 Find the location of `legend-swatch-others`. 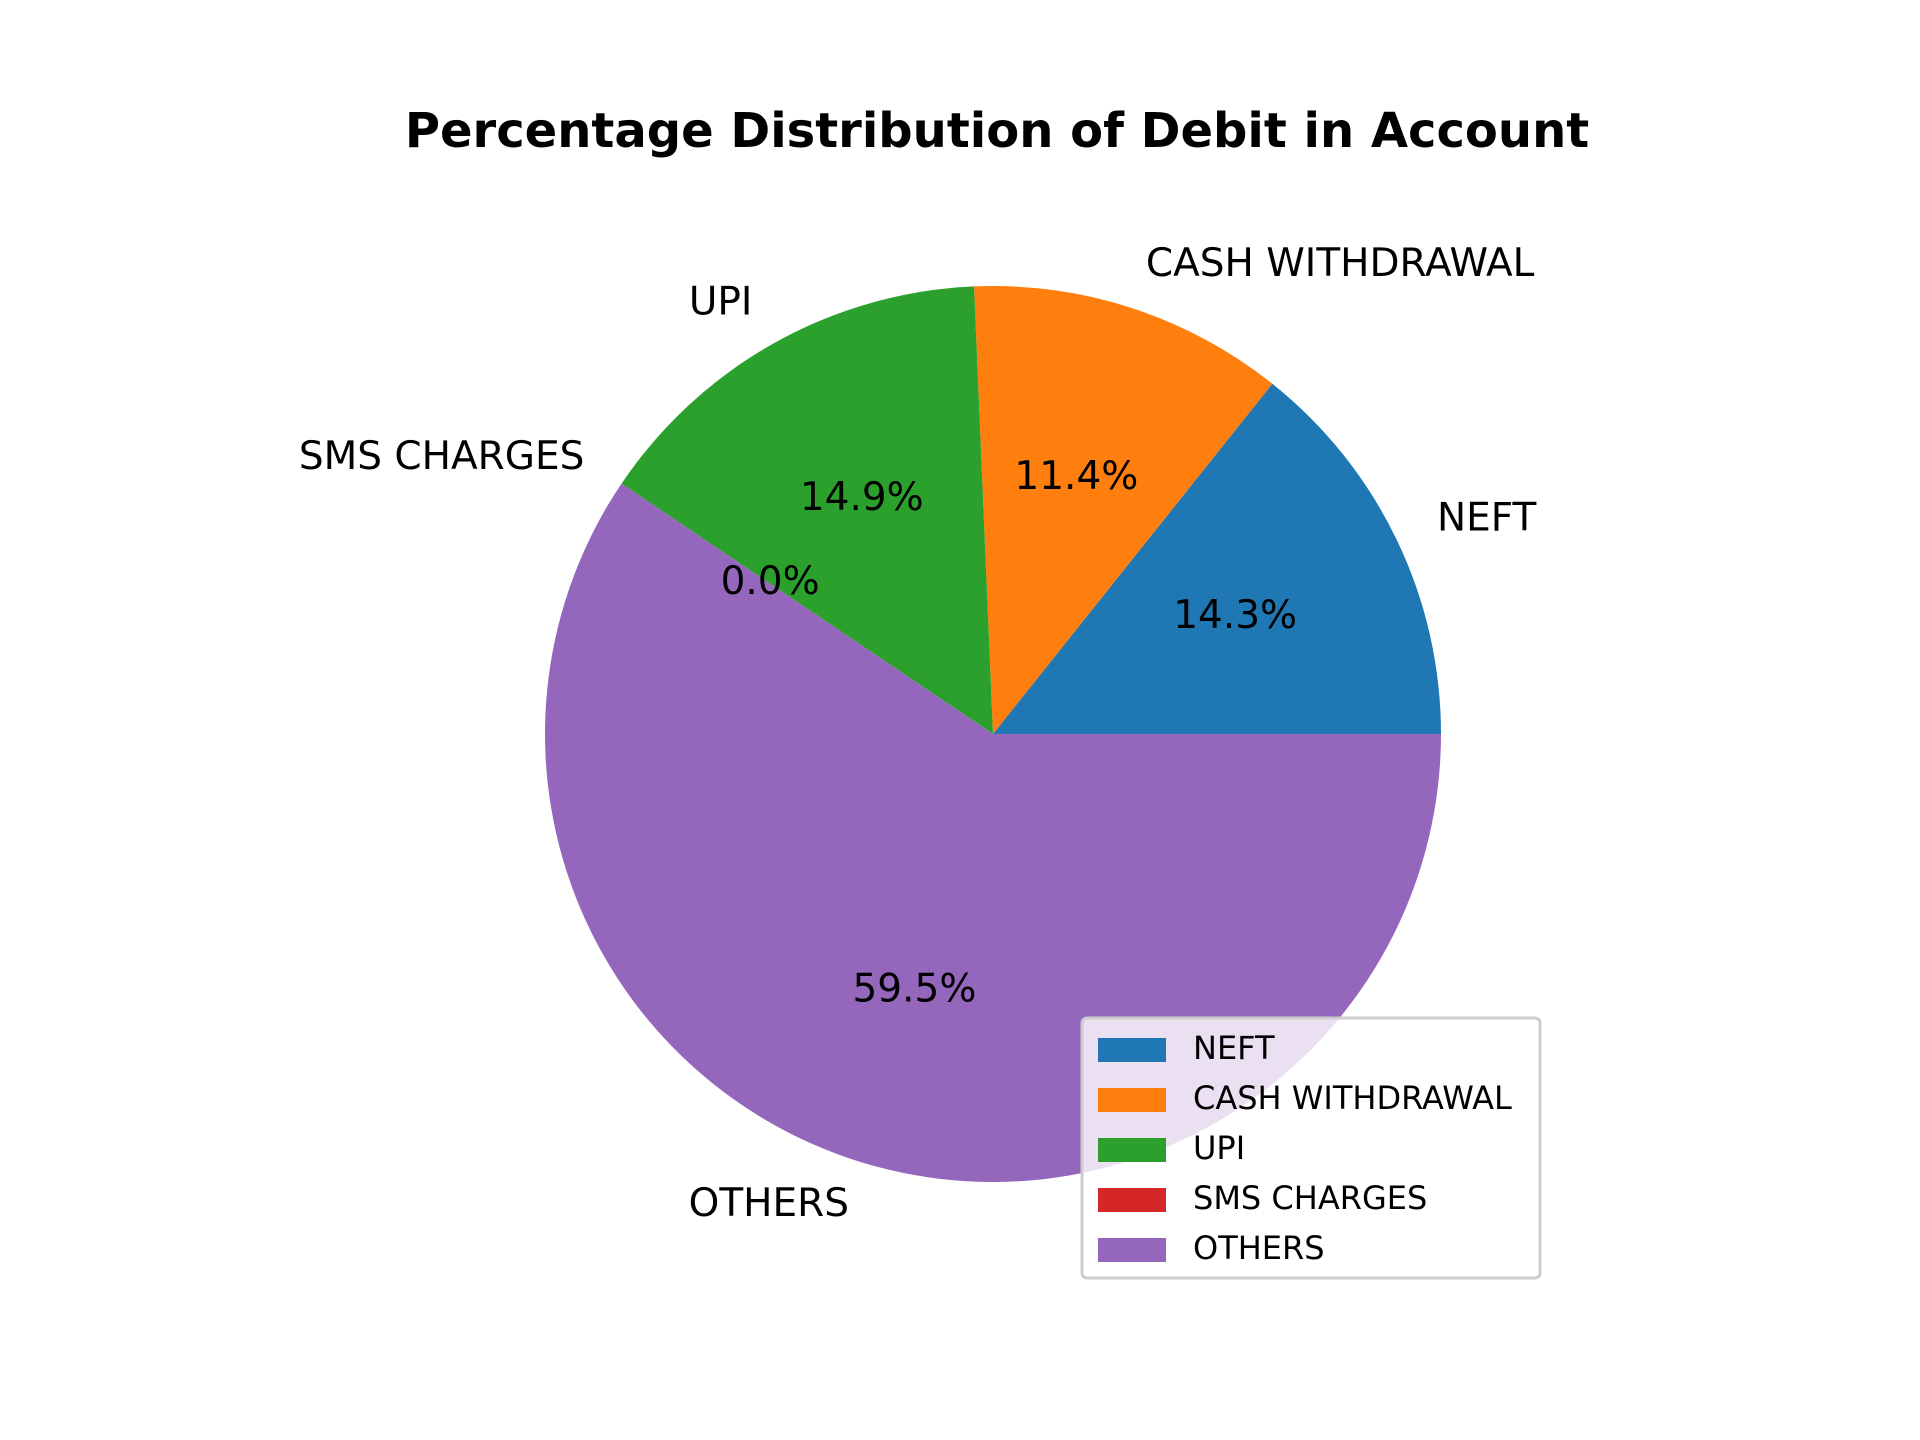

legend-swatch-others is located at coordinates (1132, 1250).